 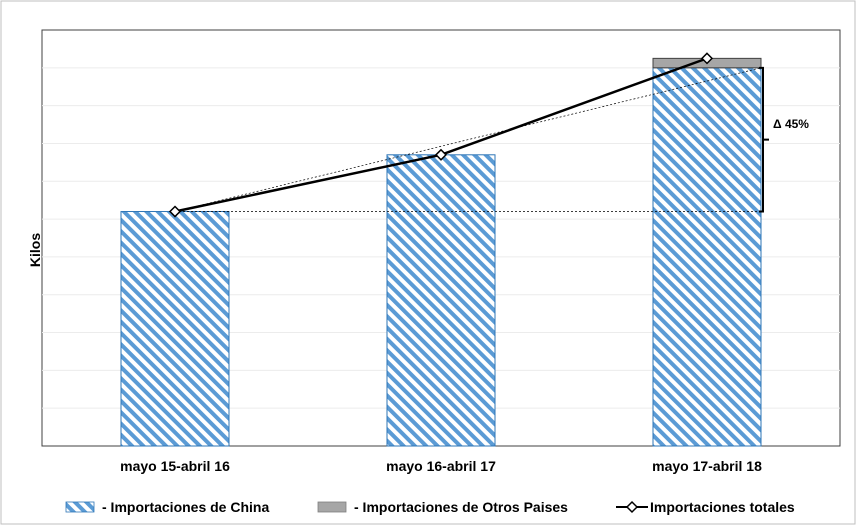 I want to click on delta-bracket, so click(x=764, y=139).